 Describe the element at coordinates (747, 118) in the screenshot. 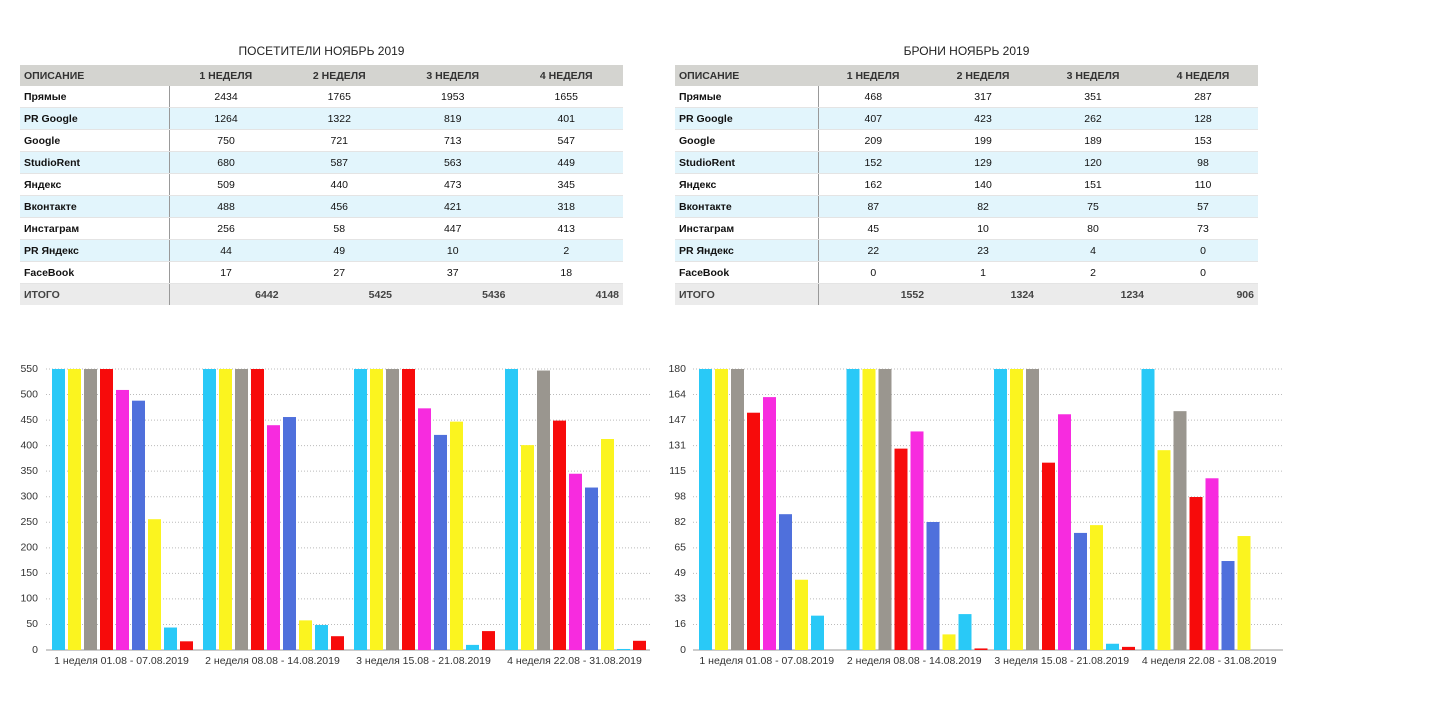

I see `row-label: PR Google` at that location.